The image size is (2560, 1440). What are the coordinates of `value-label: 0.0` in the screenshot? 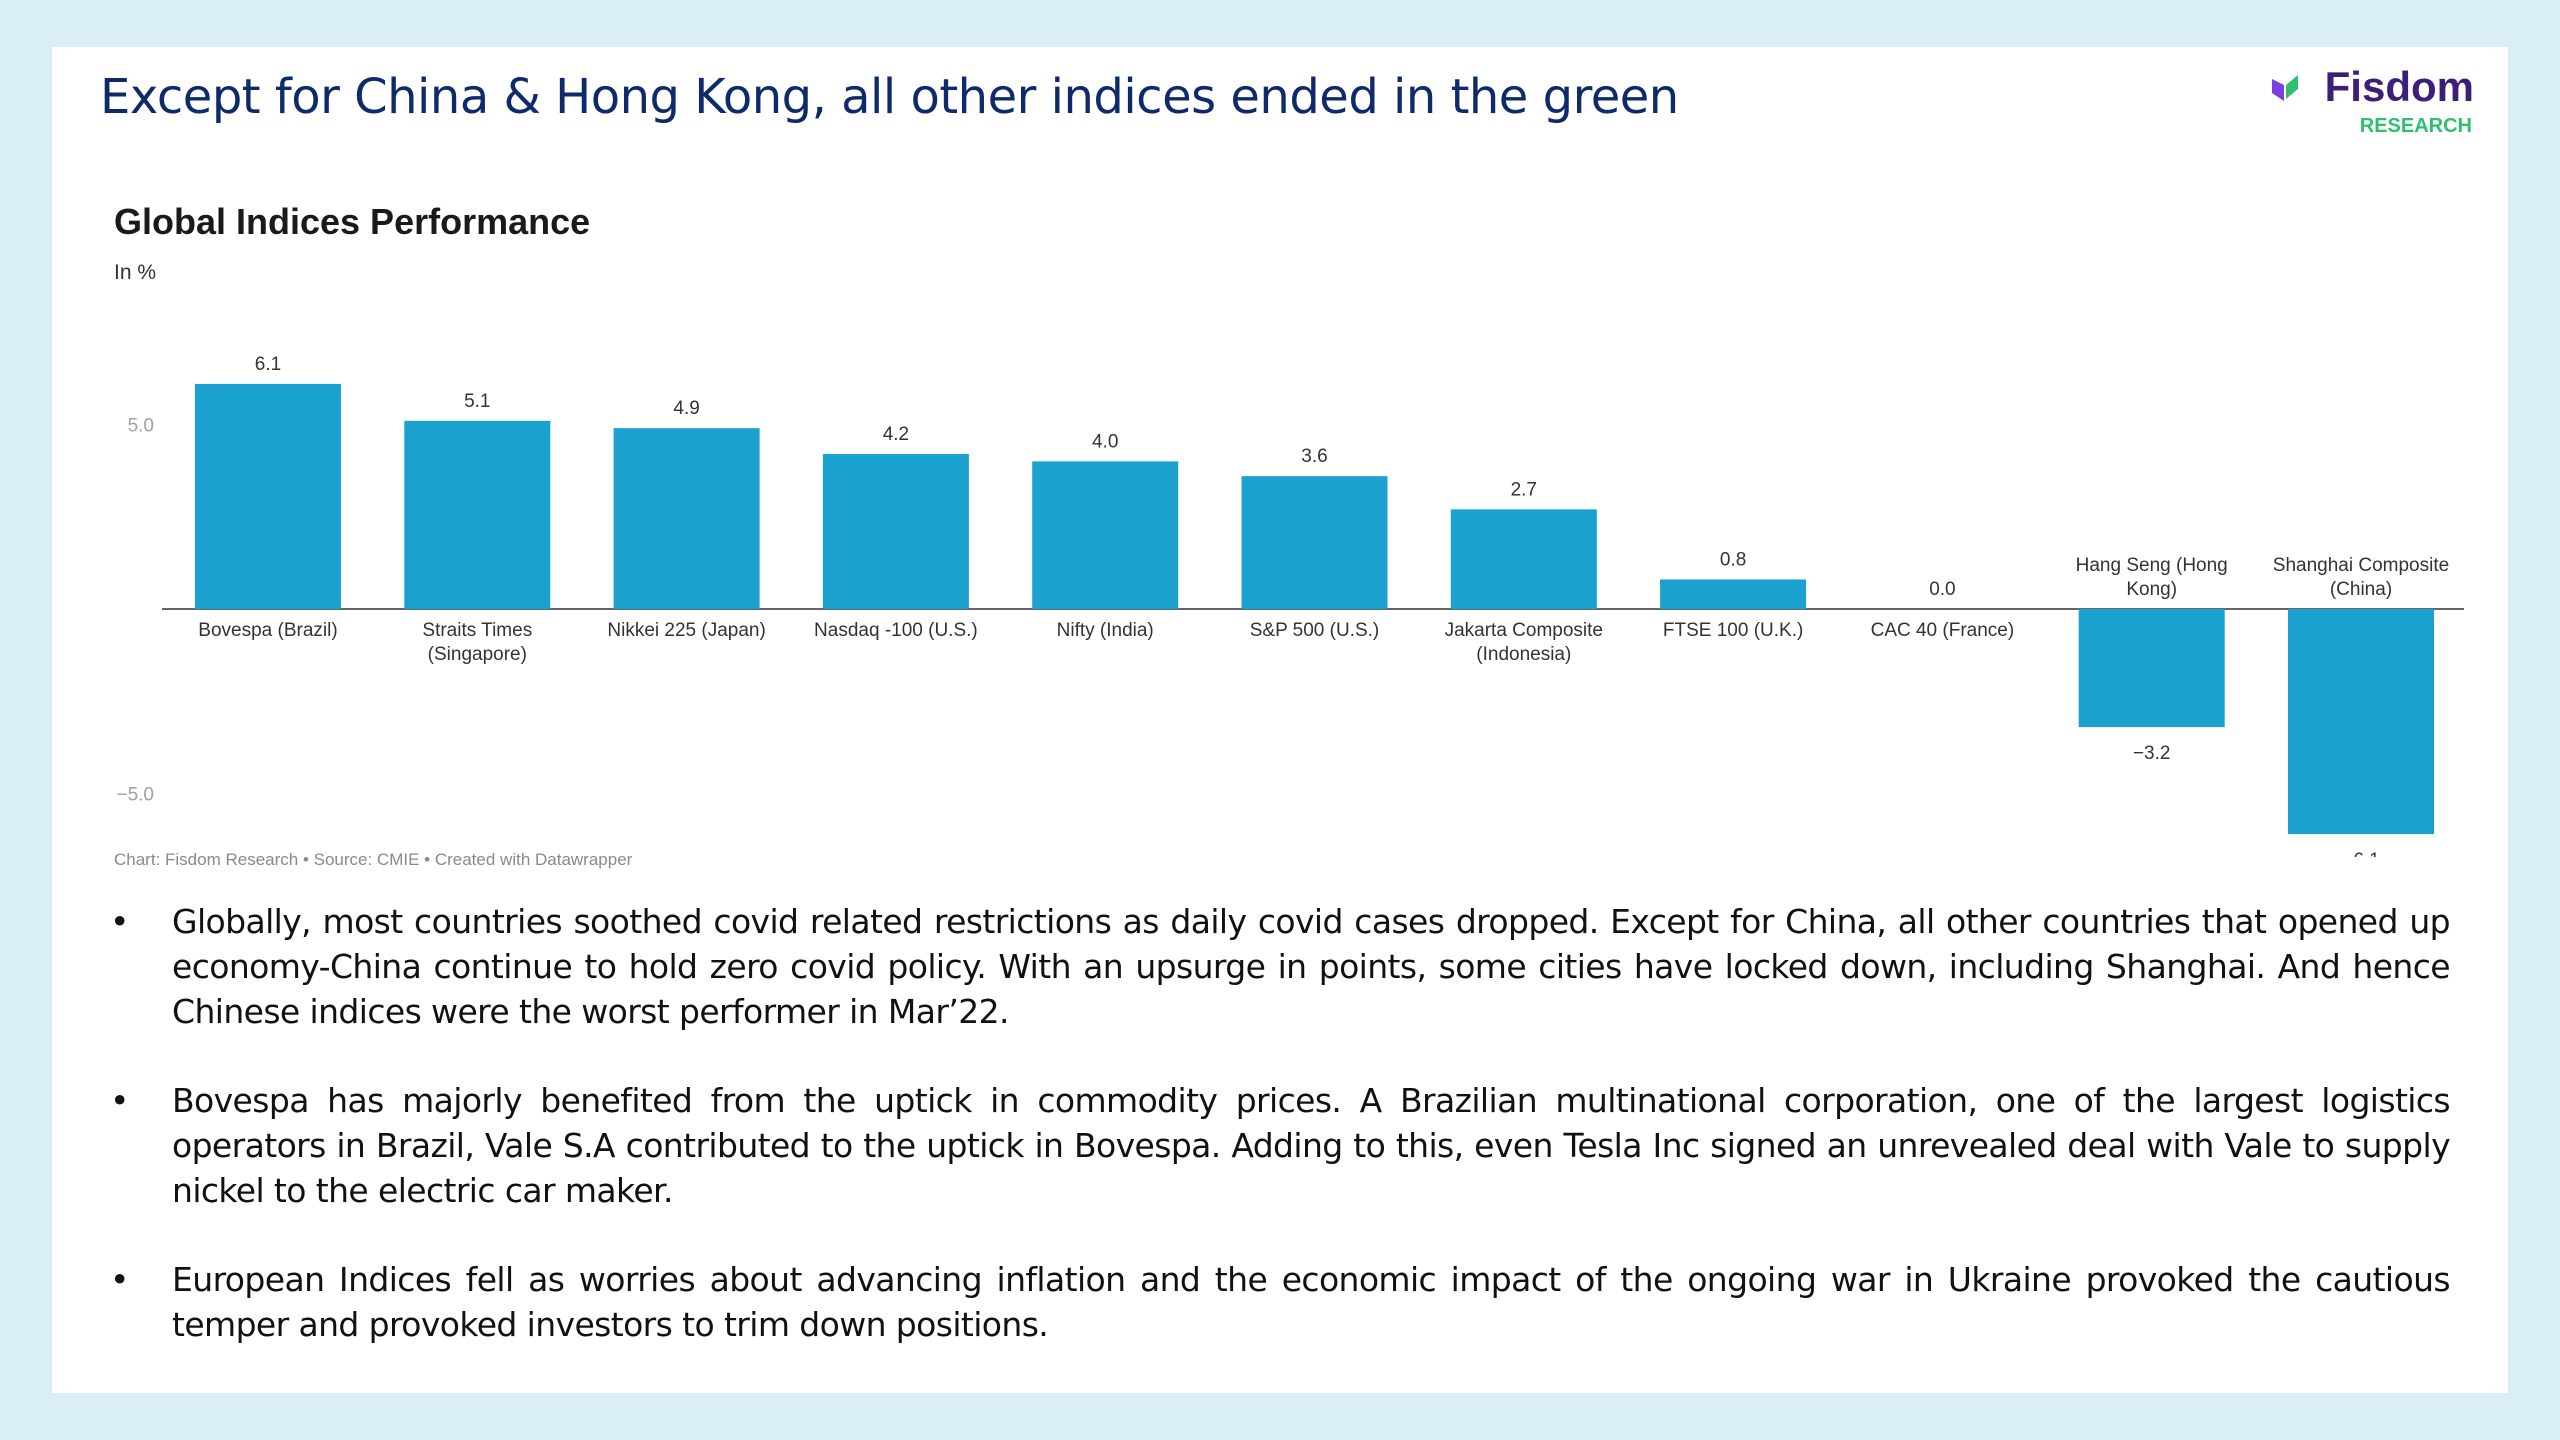 It's located at (1942, 589).